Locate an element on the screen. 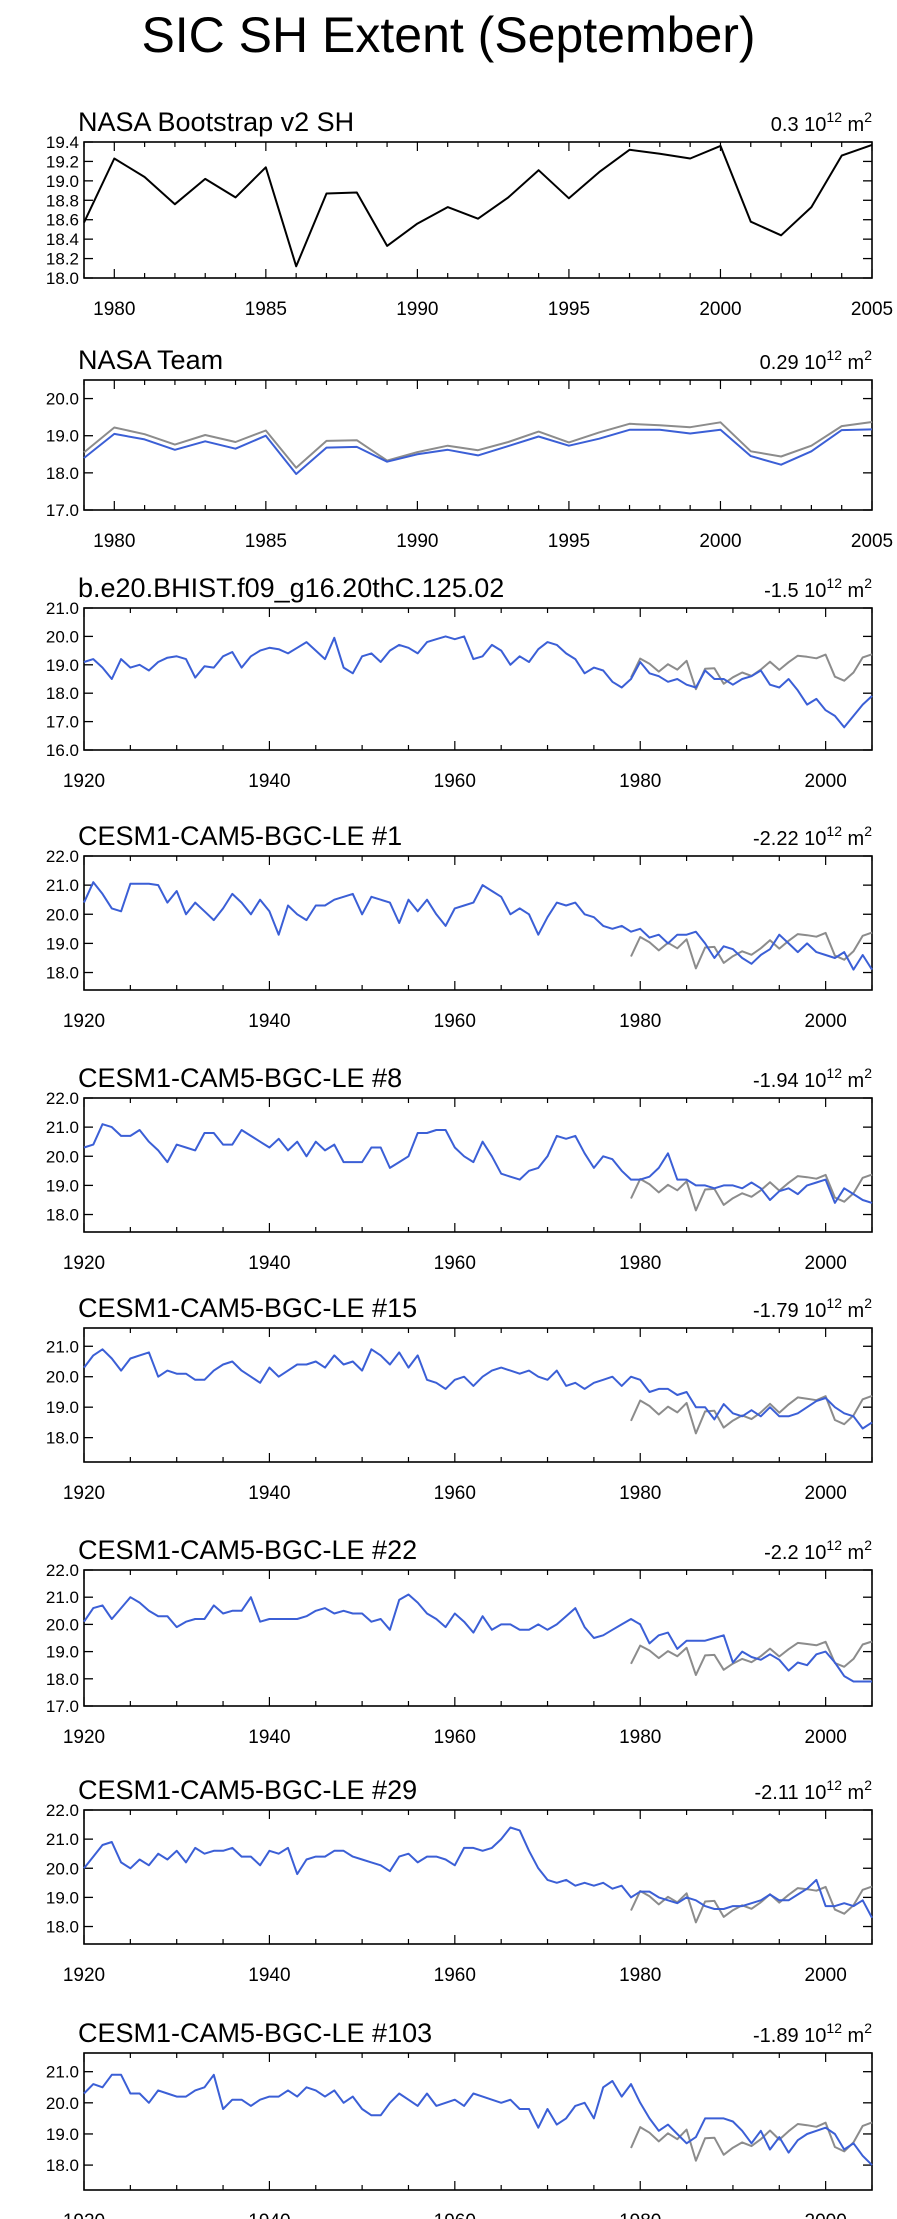 This screenshot has height=2219, width=897. trend-label: -1.94 1012 m2 is located at coordinates (812, 1078).